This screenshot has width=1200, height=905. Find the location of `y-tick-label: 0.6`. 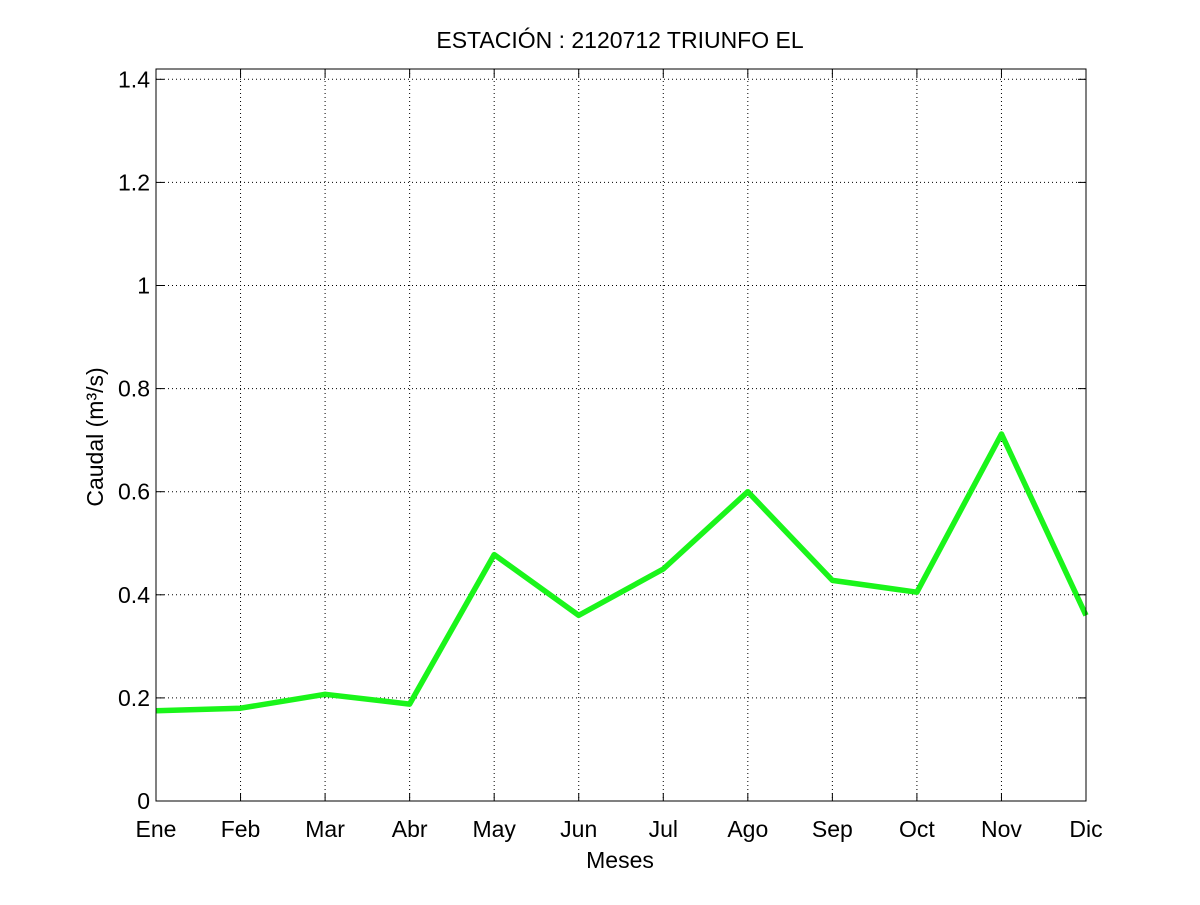

y-tick-label: 0.6 is located at coordinates (134, 492).